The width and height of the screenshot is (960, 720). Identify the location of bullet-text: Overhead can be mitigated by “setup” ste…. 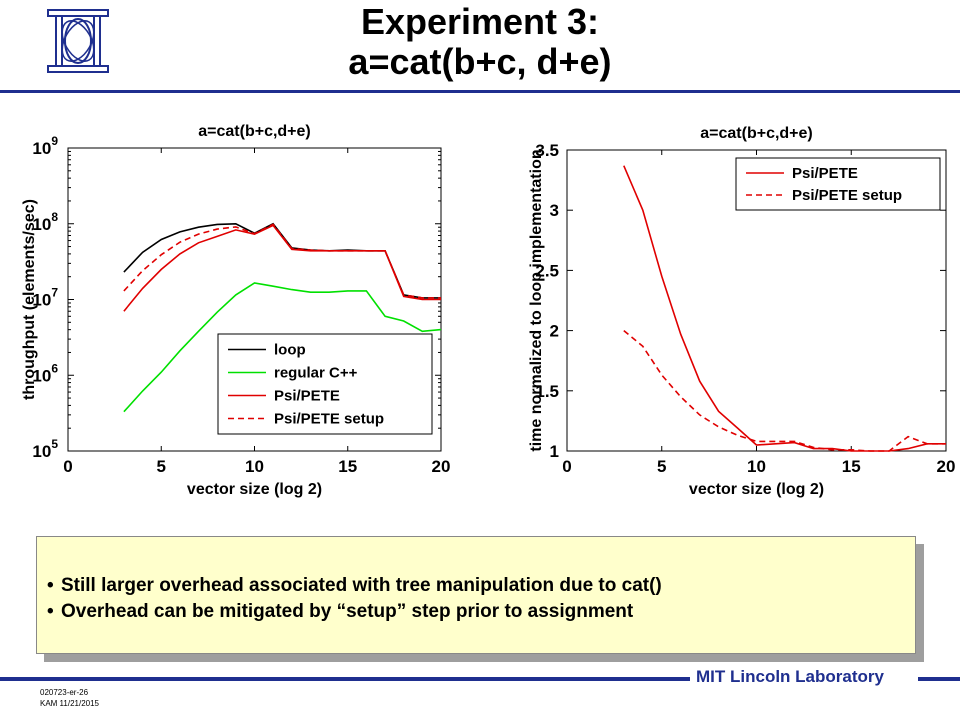
(347, 611).